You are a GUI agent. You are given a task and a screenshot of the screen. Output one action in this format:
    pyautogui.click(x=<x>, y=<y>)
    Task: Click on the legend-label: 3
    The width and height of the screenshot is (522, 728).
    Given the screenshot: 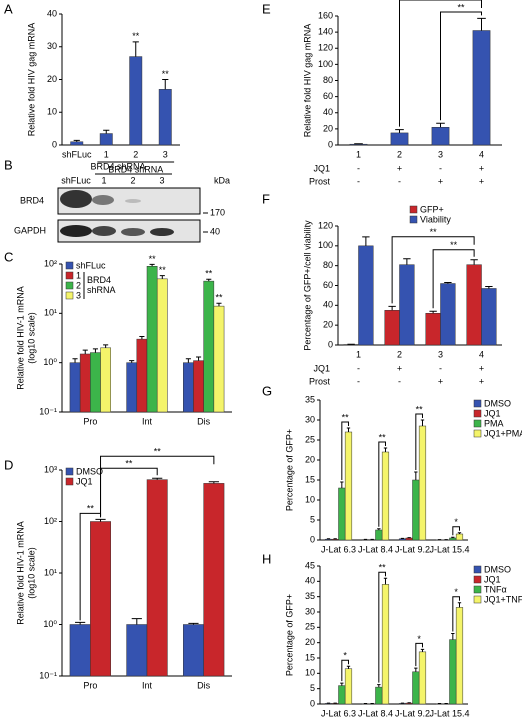 What is the action you would take?
    pyautogui.click(x=78, y=295)
    